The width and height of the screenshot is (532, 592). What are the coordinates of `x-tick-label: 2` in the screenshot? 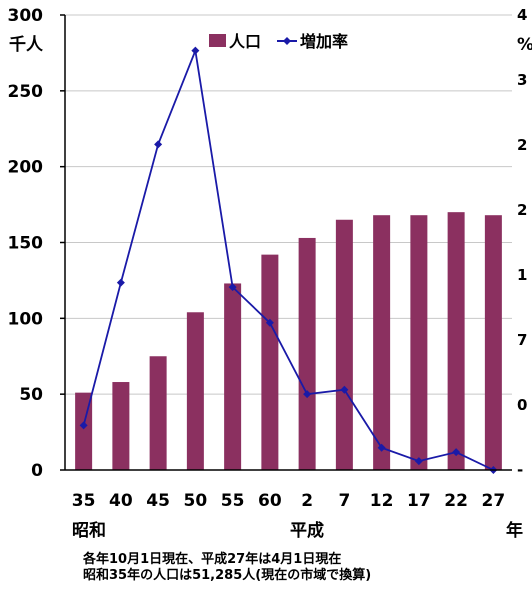 It's located at (307, 501).